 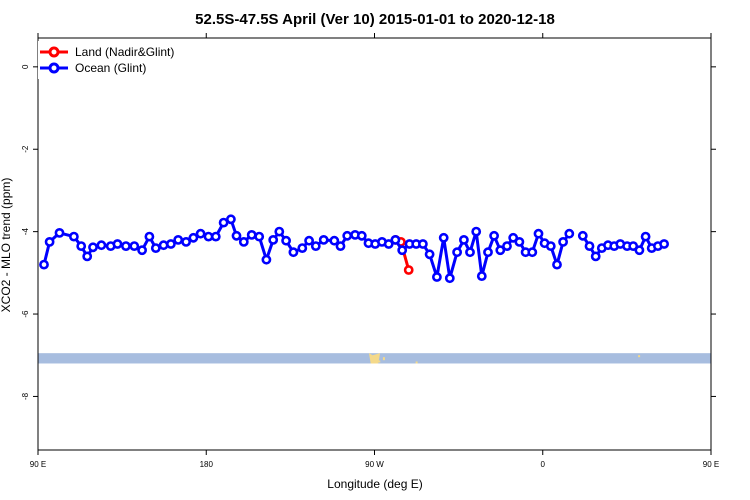 What do you see at coordinates (54, 52) in the screenshot?
I see `legend-marker-land` at bounding box center [54, 52].